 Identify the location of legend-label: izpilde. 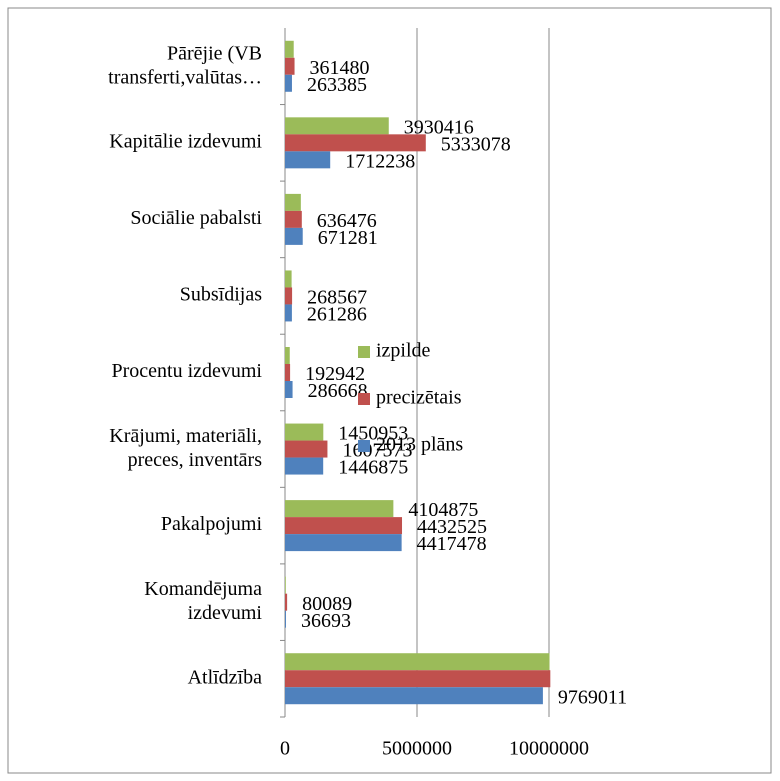
(403, 351).